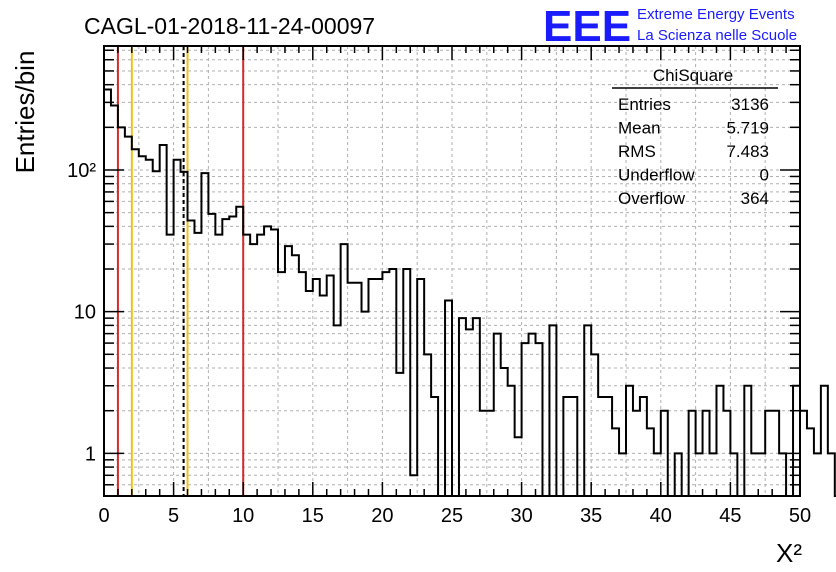 The width and height of the screenshot is (836, 572). What do you see at coordinates (25, 112) in the screenshot?
I see `y-axis-label: Entries/bin` at bounding box center [25, 112].